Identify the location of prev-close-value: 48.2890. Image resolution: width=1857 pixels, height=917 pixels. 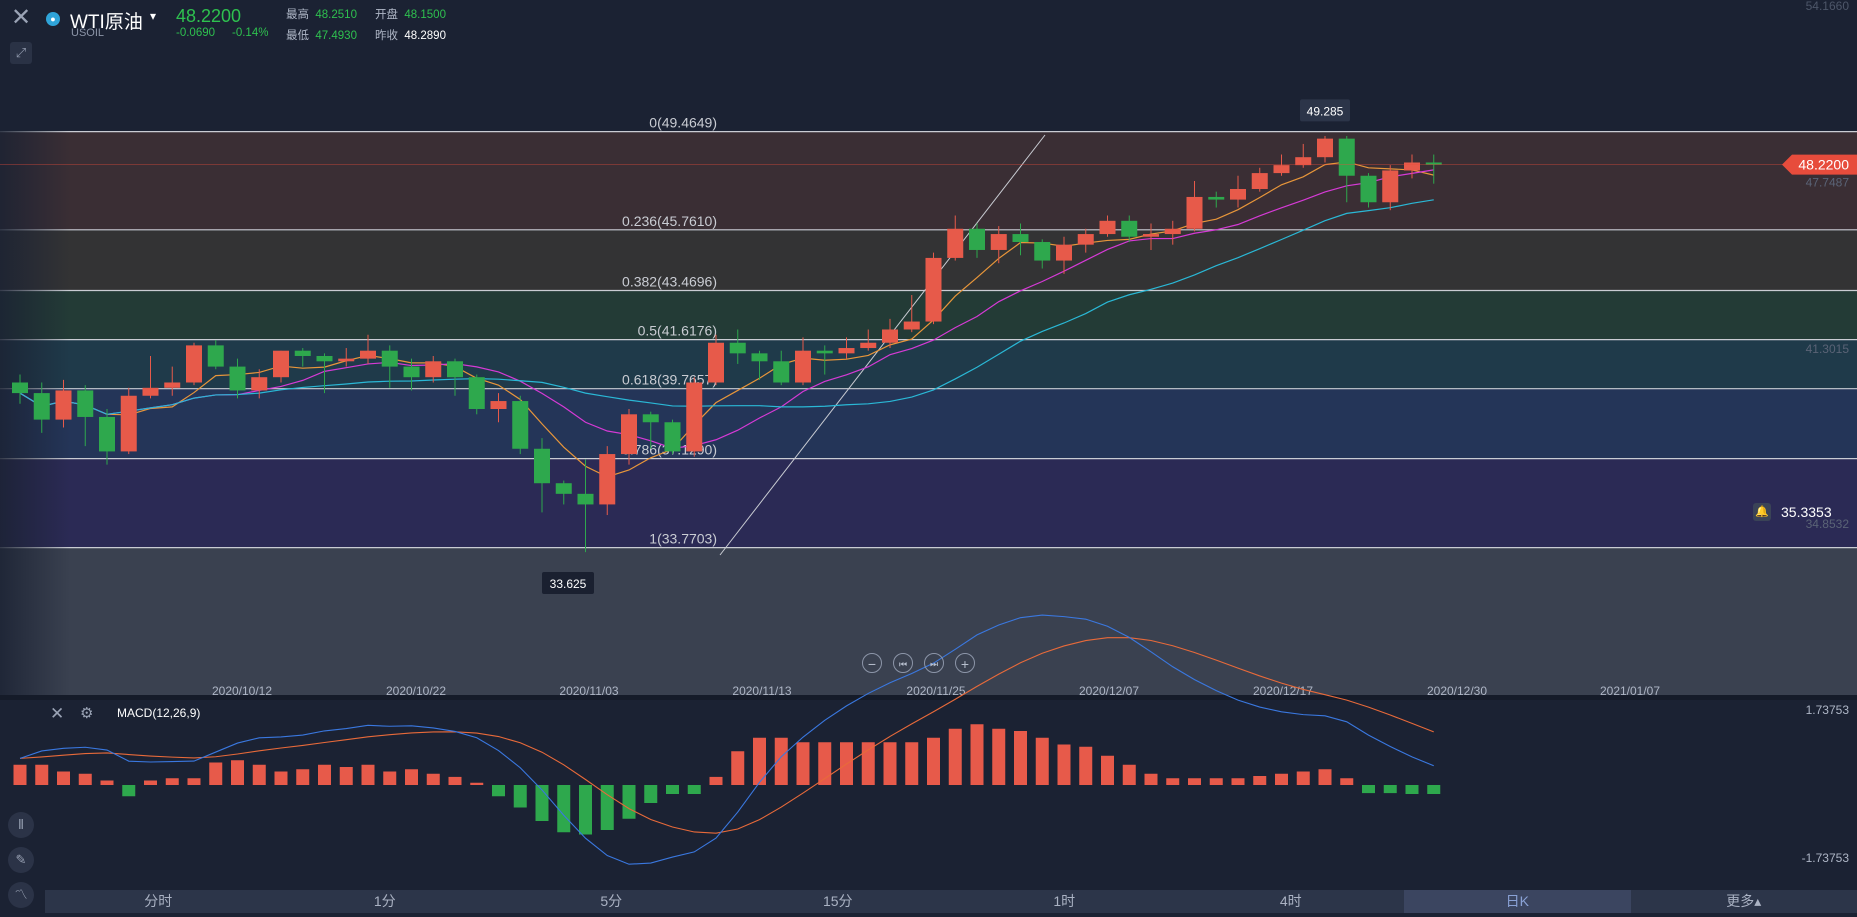
(425, 36).